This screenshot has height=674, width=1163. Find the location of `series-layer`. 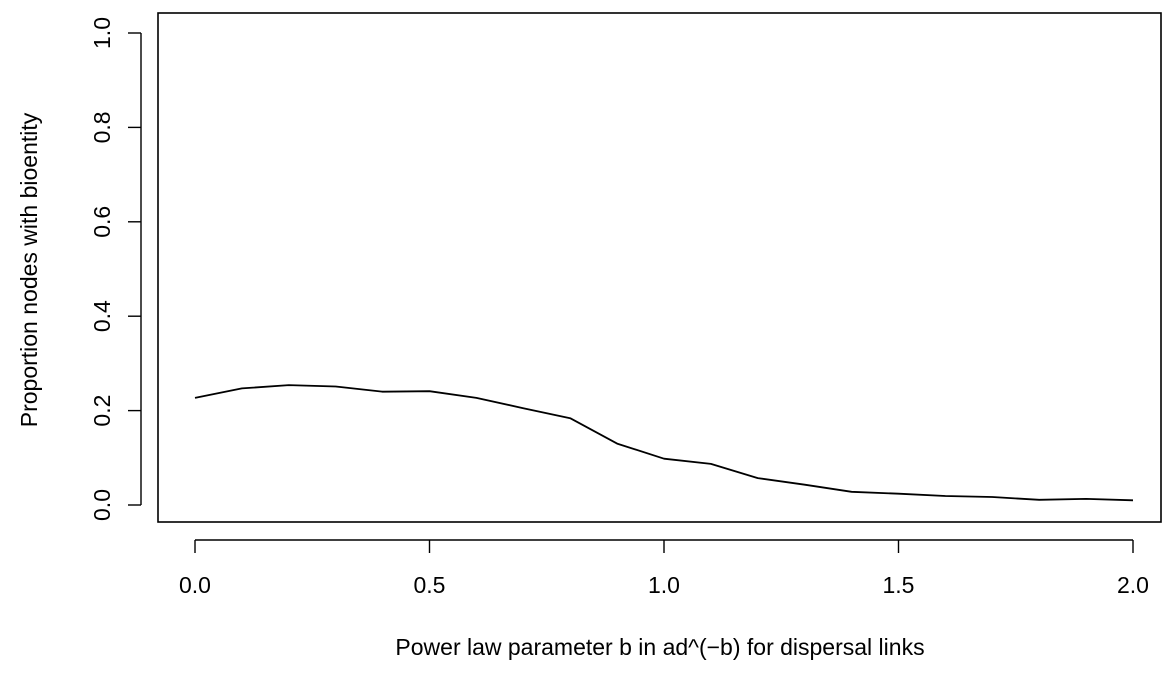

series-layer is located at coordinates (664, 443).